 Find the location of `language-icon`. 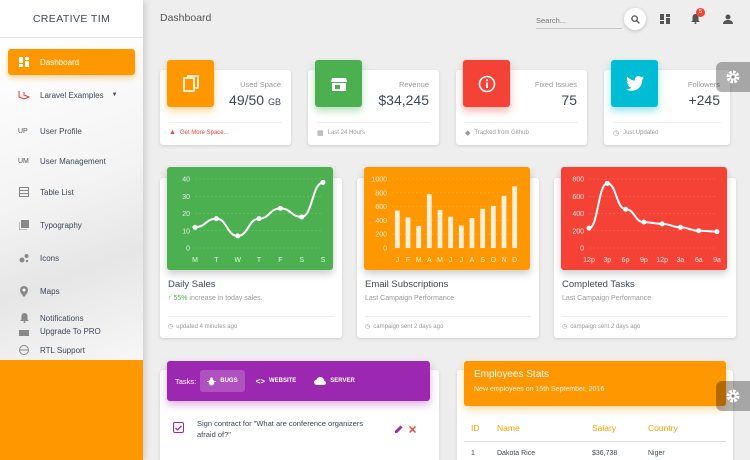

language-icon is located at coordinates (24, 350).